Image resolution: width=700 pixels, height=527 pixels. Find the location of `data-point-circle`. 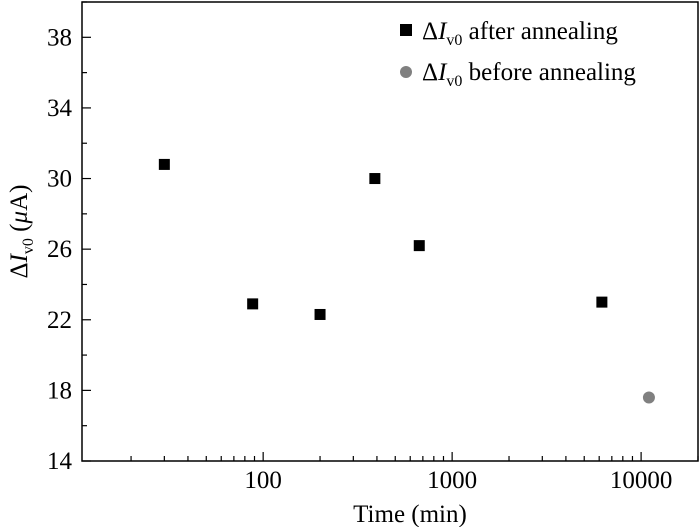

data-point-circle is located at coordinates (648, 397).